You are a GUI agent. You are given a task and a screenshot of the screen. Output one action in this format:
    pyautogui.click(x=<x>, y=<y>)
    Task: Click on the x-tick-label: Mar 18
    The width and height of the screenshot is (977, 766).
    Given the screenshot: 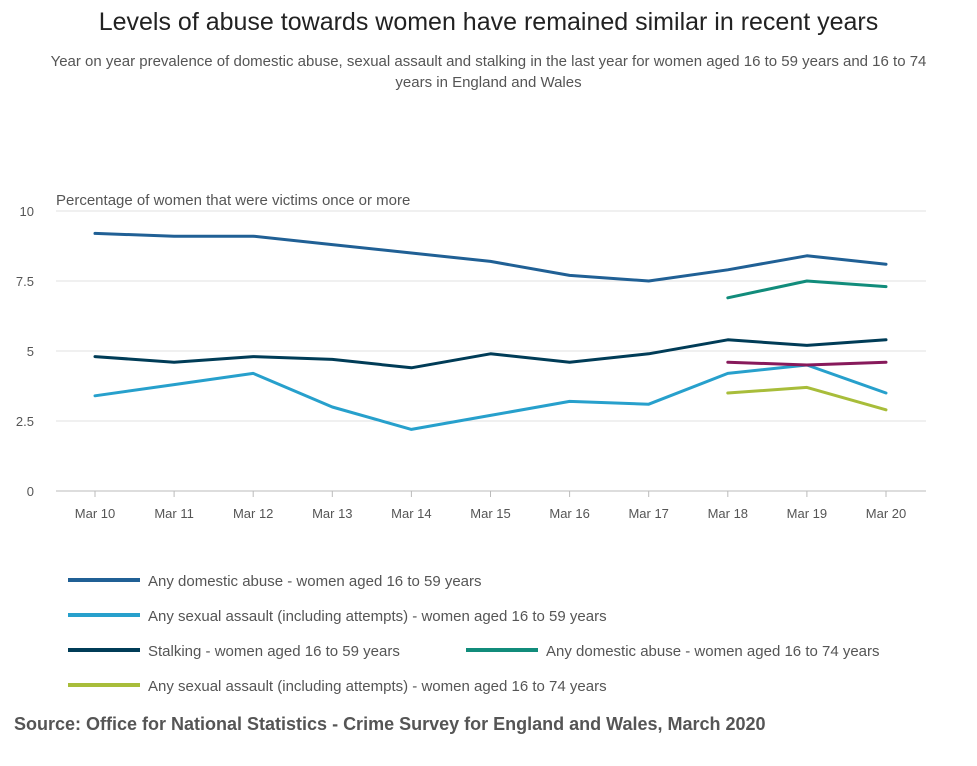 What is the action you would take?
    pyautogui.click(x=728, y=513)
    